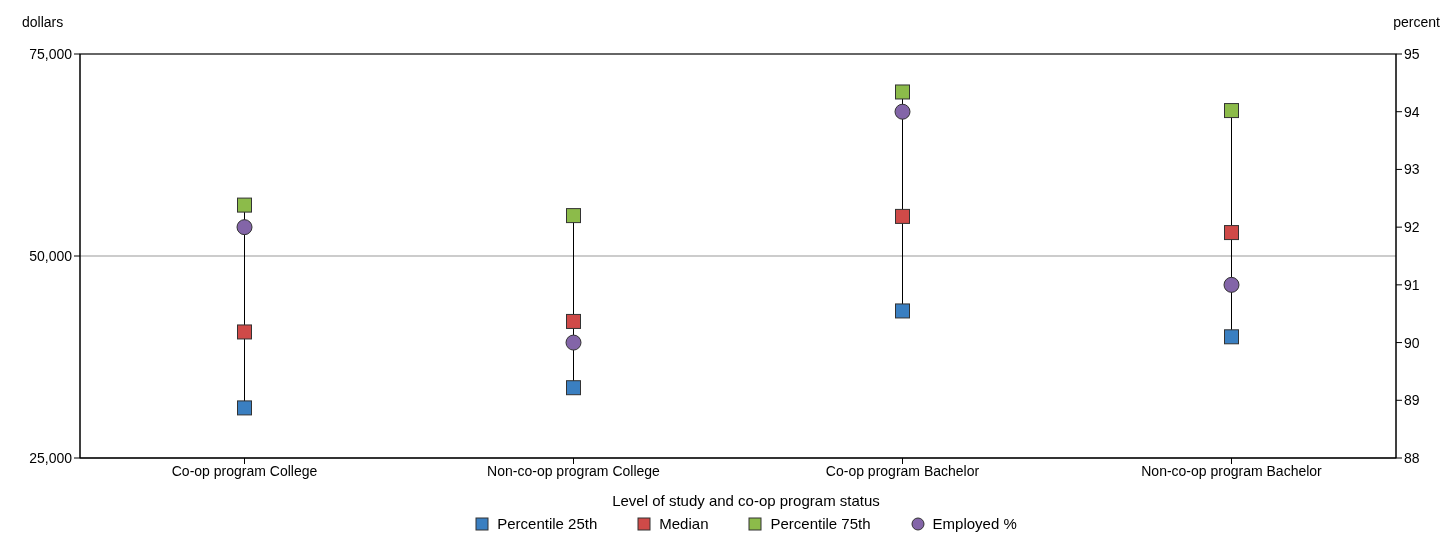 This screenshot has width=1448, height=554. Describe the element at coordinates (1412, 227) in the screenshot. I see `y2-tick-label: 92` at that location.